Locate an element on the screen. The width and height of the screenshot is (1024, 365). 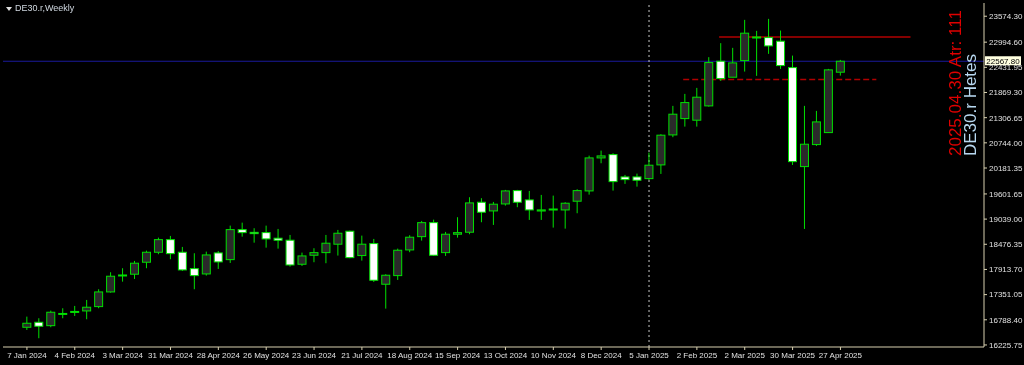
y-tick-label: 16225.75 is located at coordinates (1006, 345).